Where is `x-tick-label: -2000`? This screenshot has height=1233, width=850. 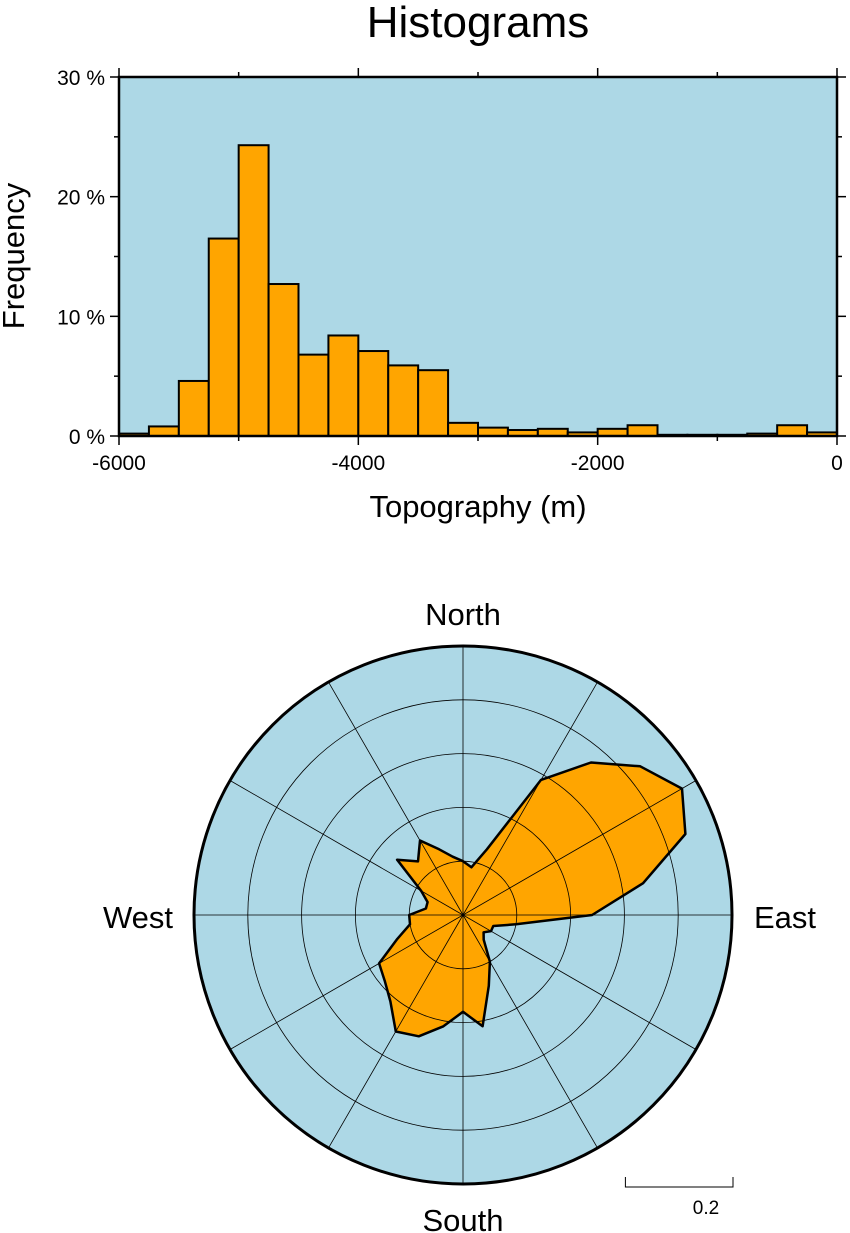
x-tick-label: -2000 is located at coordinates (598, 463).